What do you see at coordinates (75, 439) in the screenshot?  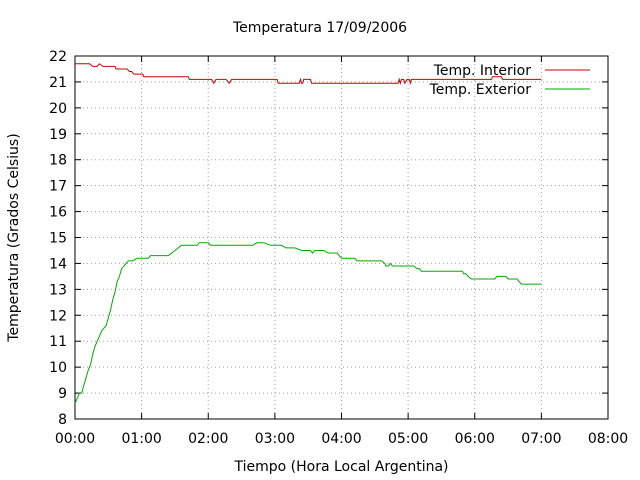 I see `x-tick-label: 00:00` at bounding box center [75, 439].